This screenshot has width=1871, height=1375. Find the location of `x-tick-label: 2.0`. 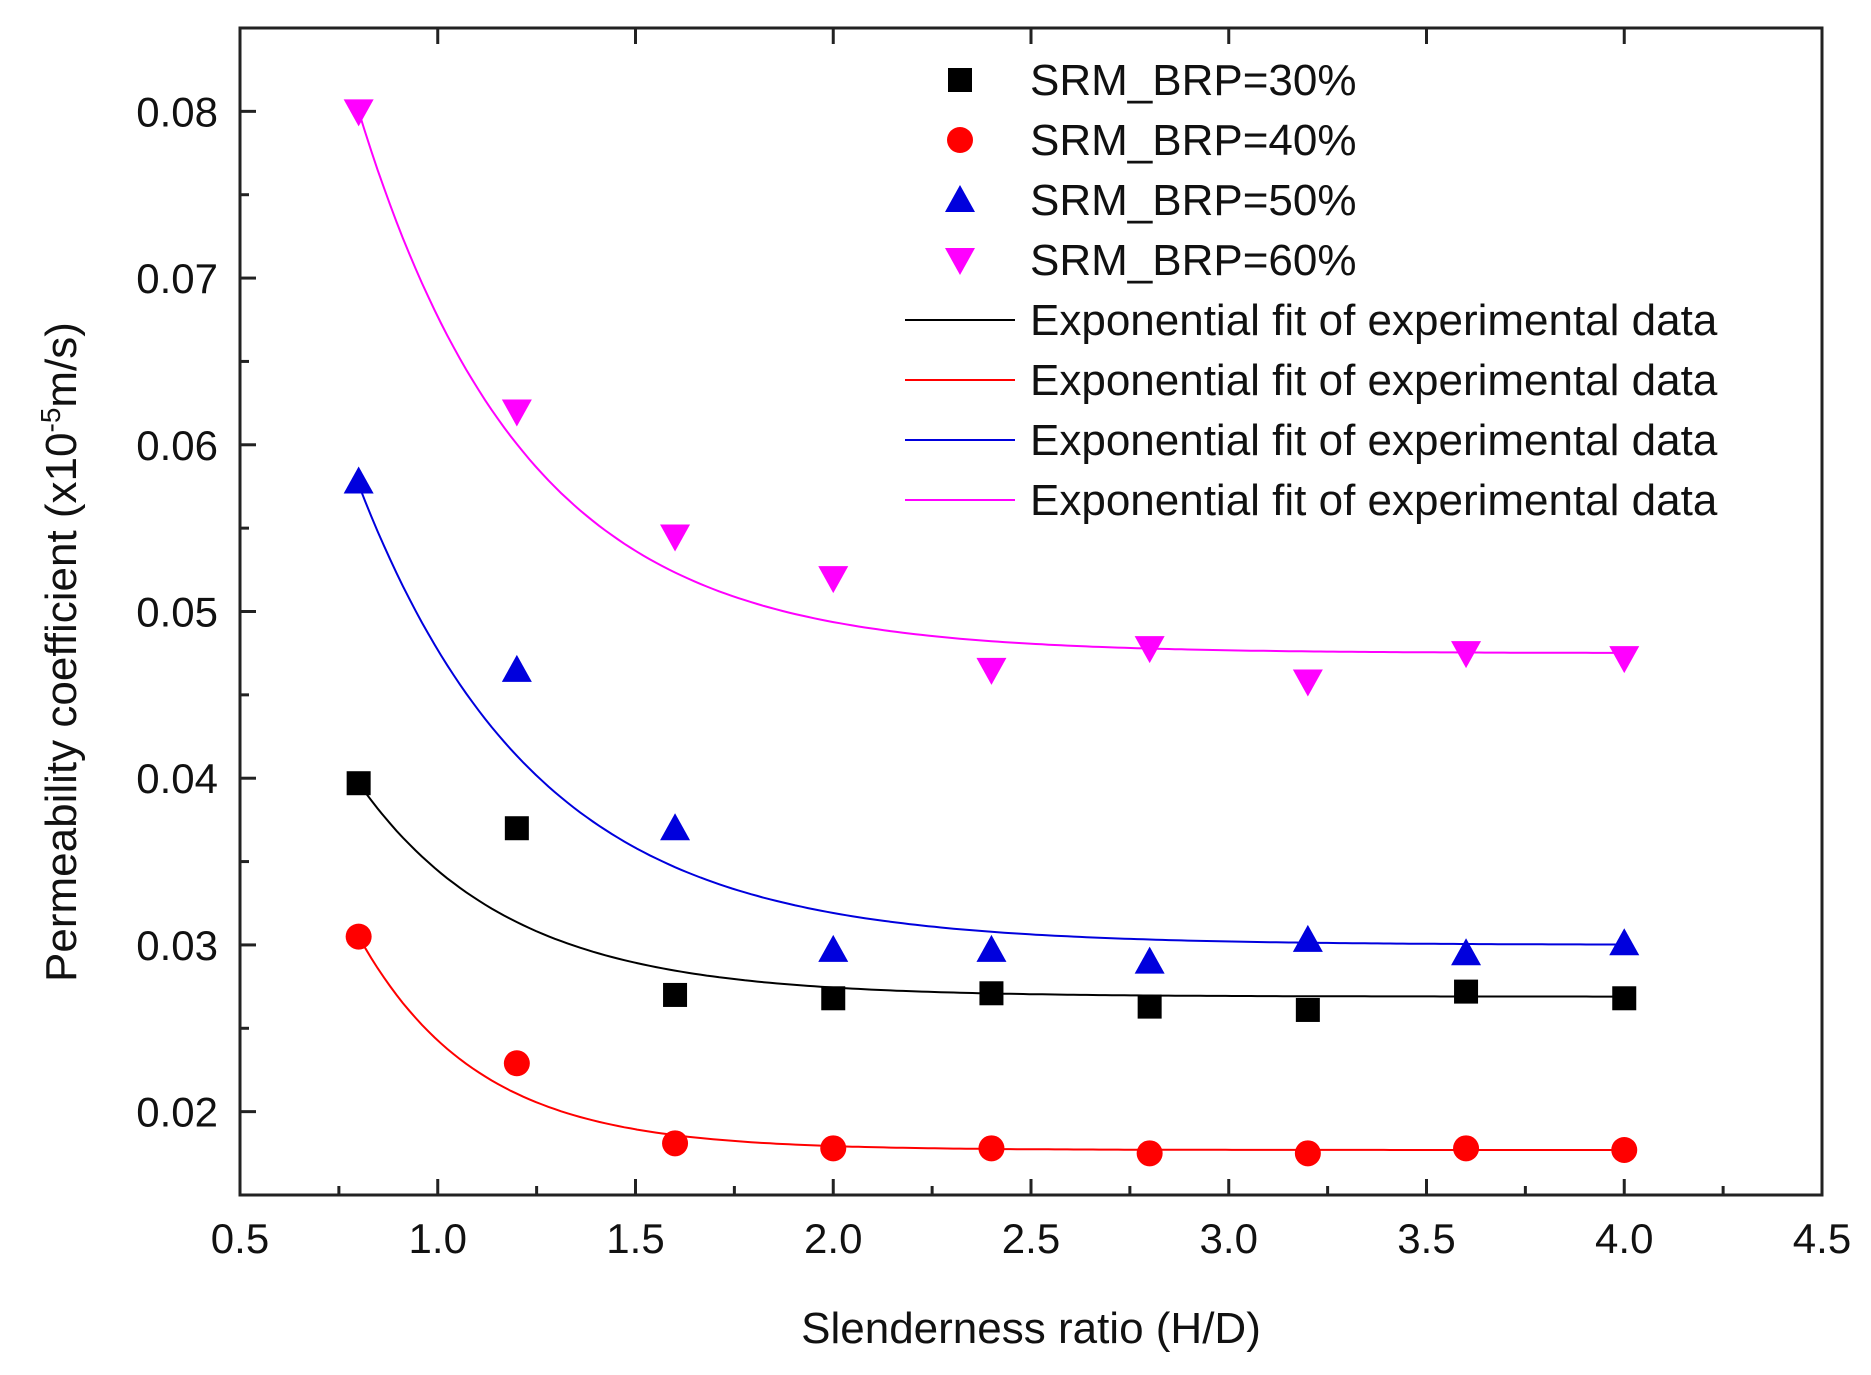

x-tick-label: 2.0 is located at coordinates (833, 1238).